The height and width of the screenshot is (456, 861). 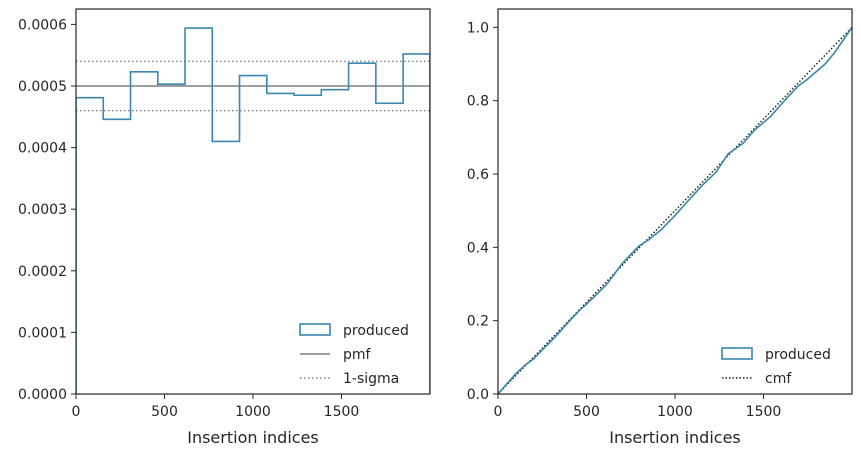 I want to click on y-tick-label: 0.4, so click(x=478, y=248).